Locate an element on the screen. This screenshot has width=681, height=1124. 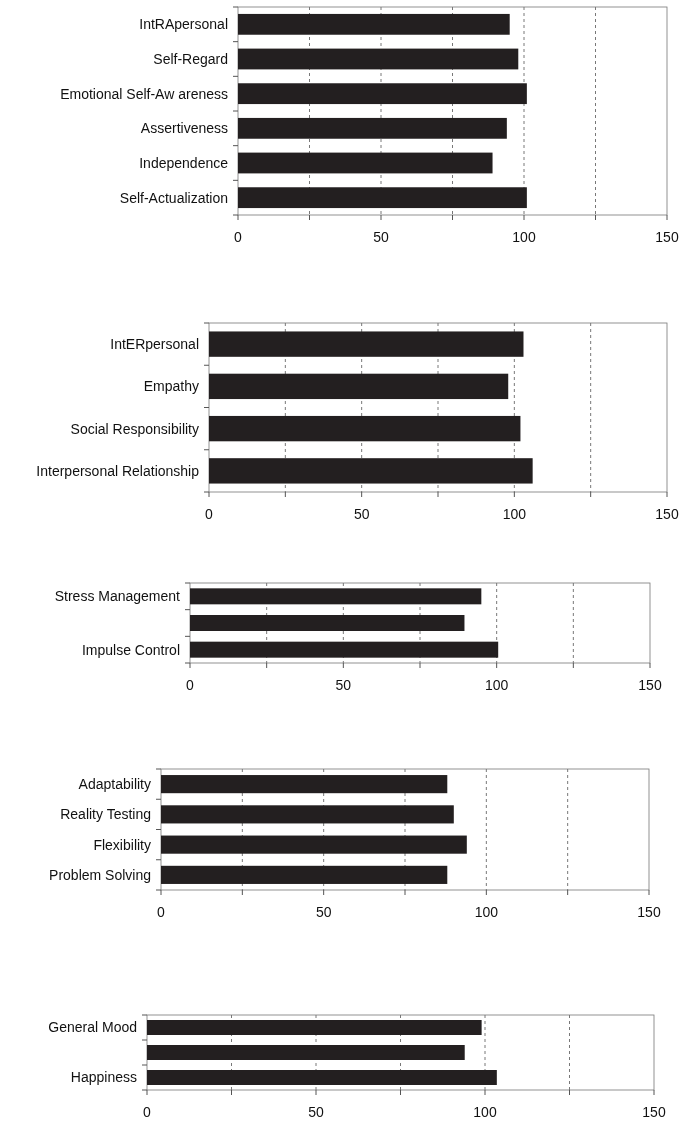
y-tick-label: Impulse Control is located at coordinates (130, 649).